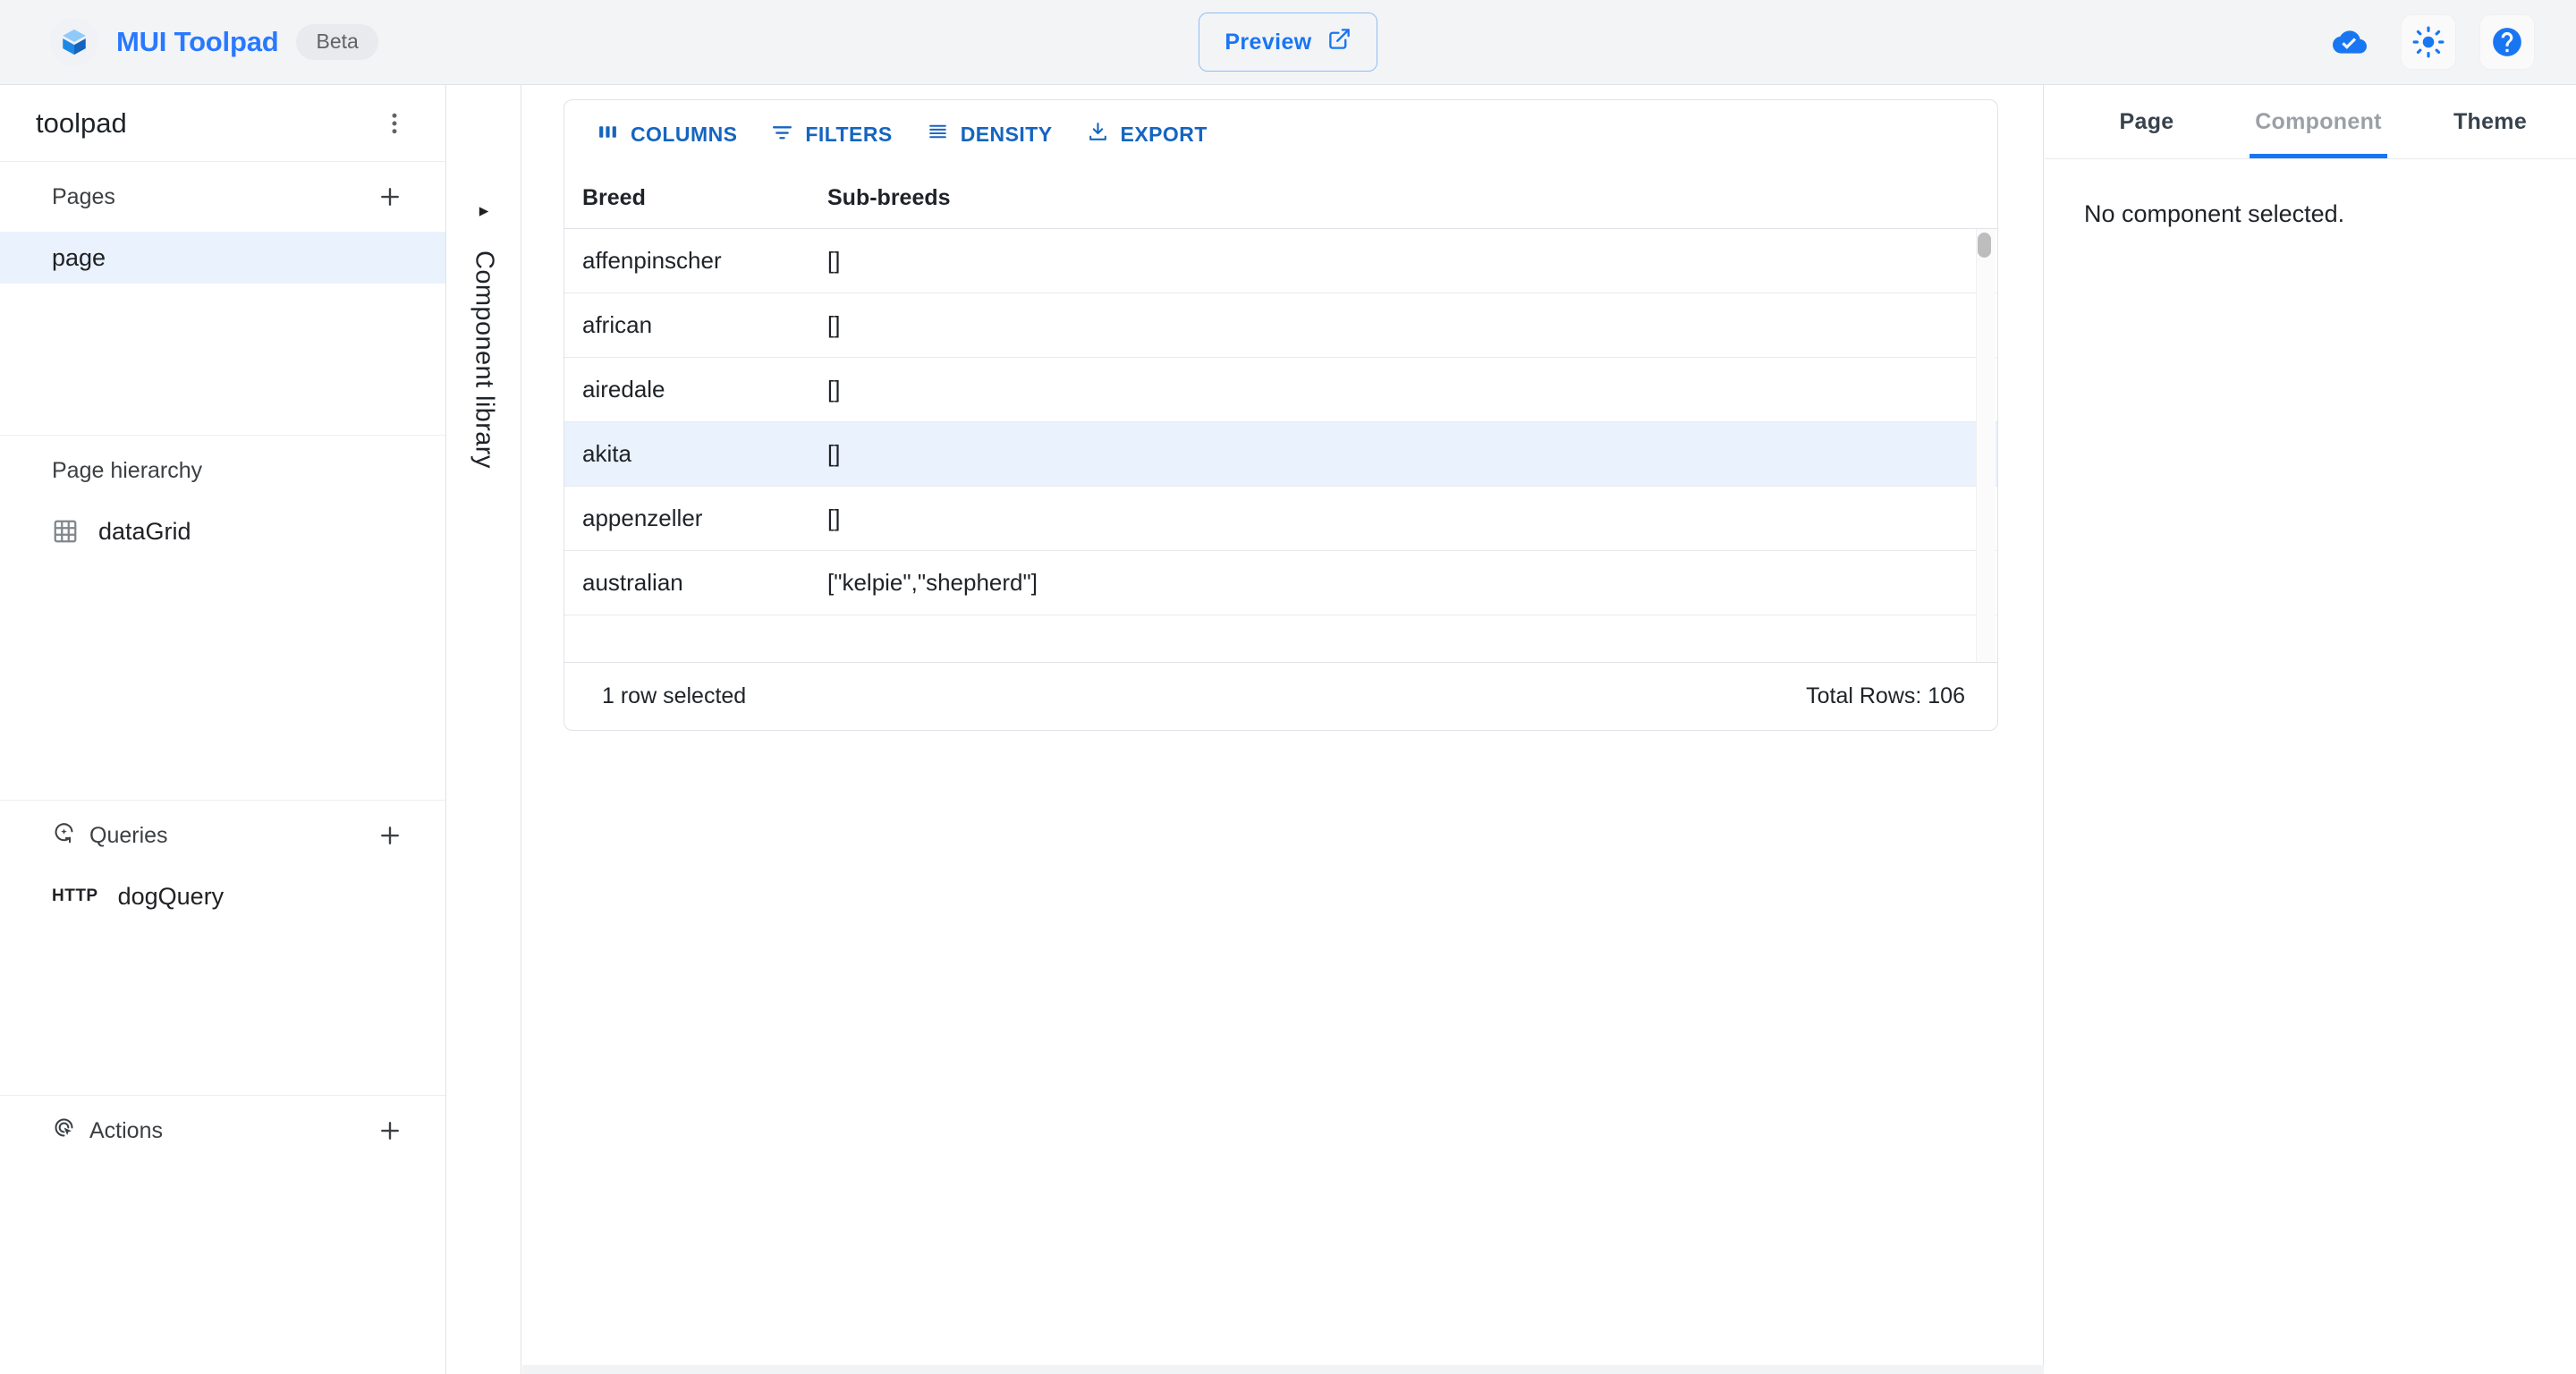  What do you see at coordinates (390, 835) in the screenshot?
I see `add-query-button` at bounding box center [390, 835].